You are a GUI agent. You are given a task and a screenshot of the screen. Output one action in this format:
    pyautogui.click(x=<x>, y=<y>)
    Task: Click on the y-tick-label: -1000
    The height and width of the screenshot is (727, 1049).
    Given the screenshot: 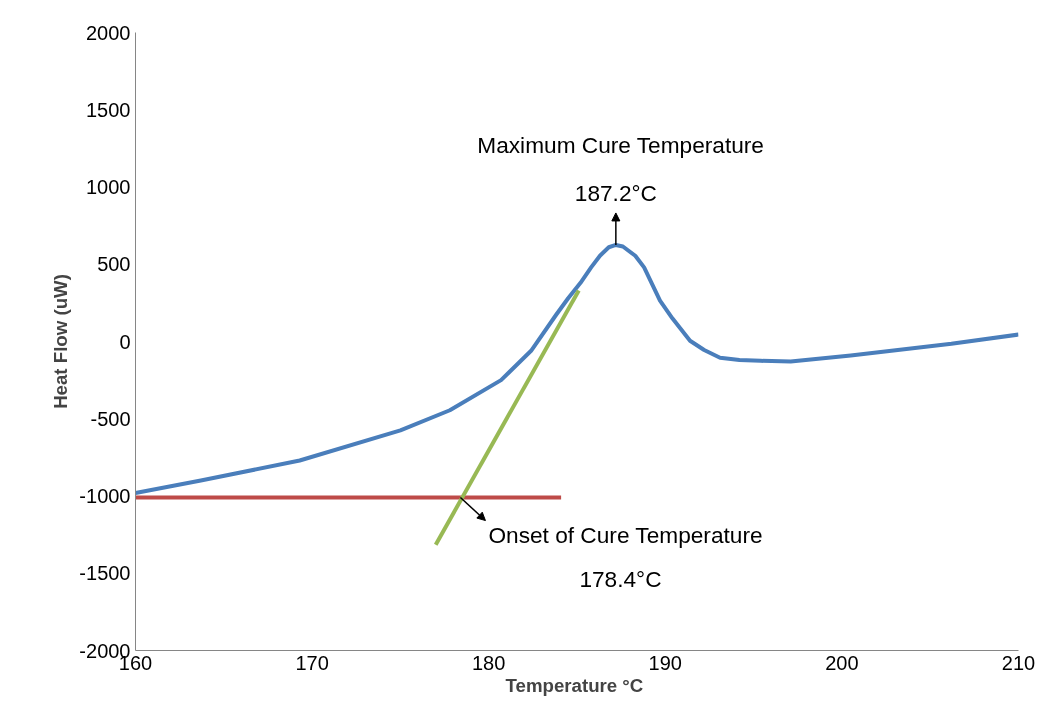 What is the action you would take?
    pyautogui.click(x=105, y=496)
    